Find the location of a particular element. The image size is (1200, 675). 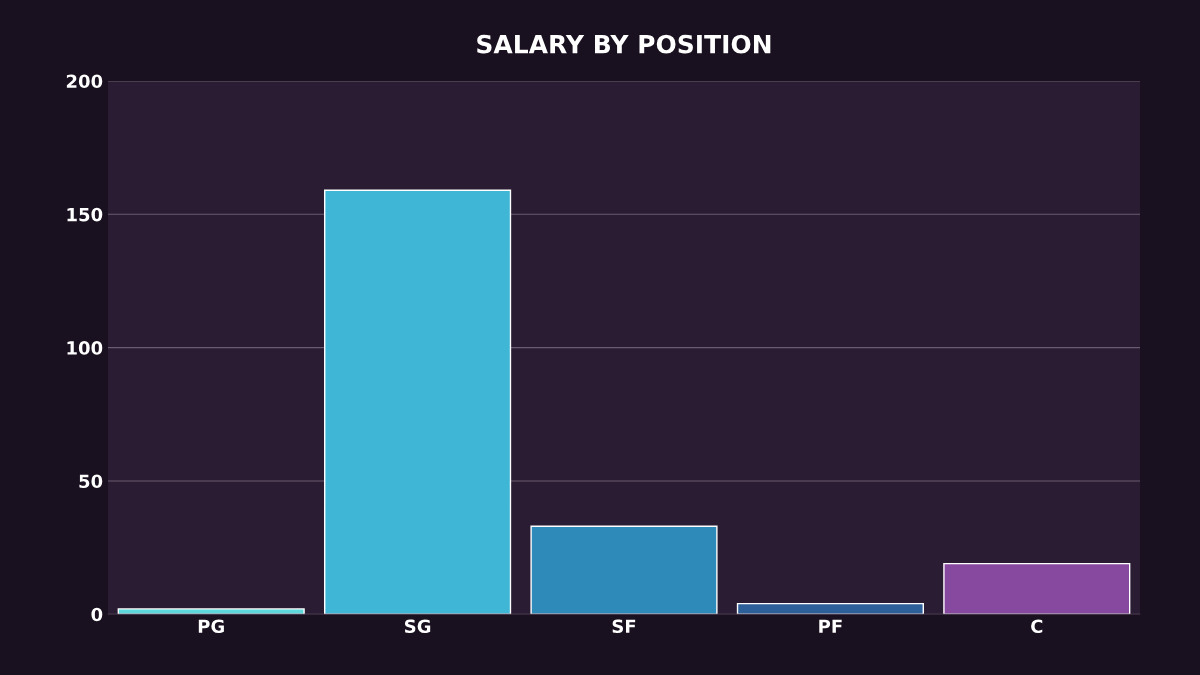

y-tick-label: 200 is located at coordinates (84, 81).